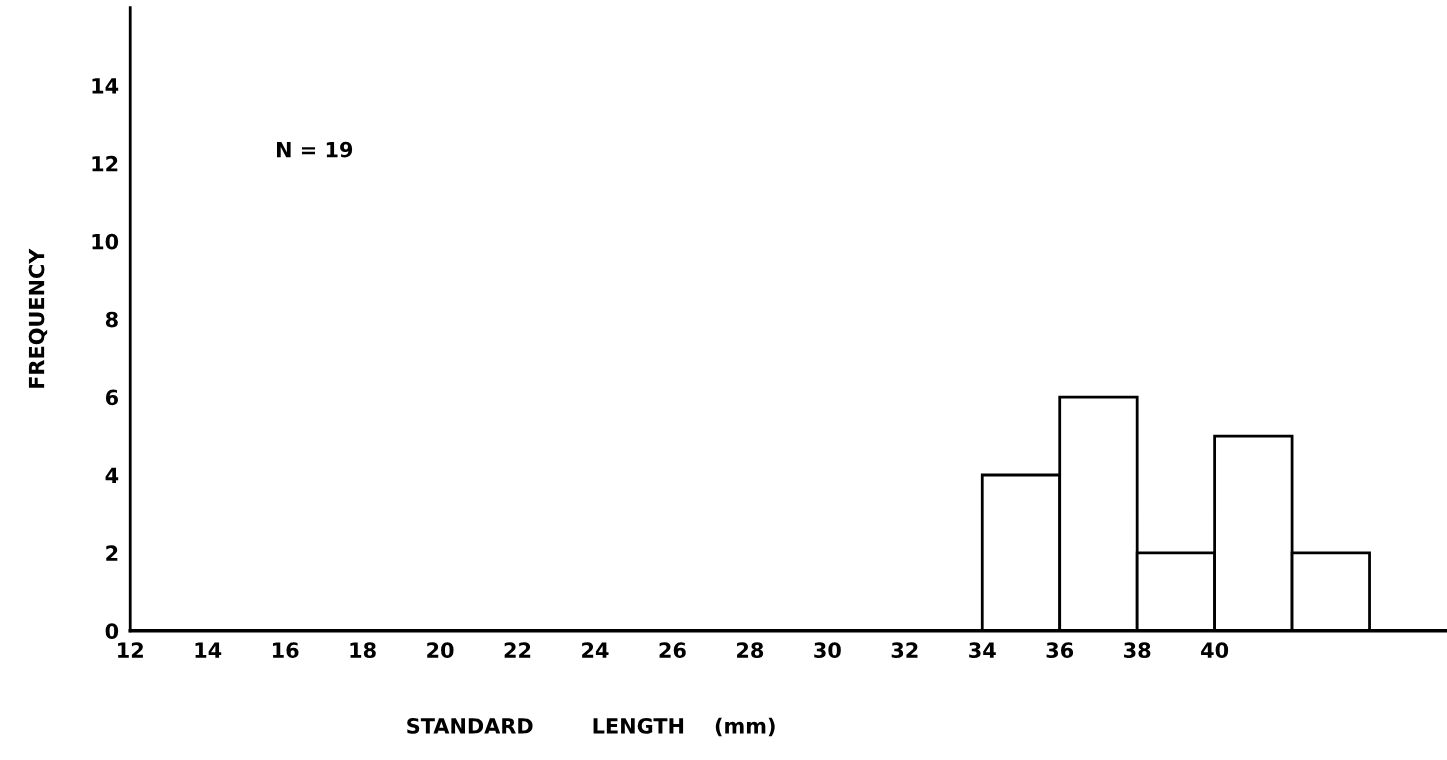 This screenshot has width=1447, height=760. What do you see at coordinates (105, 241) in the screenshot?
I see `y-tick-label: 10` at bounding box center [105, 241].